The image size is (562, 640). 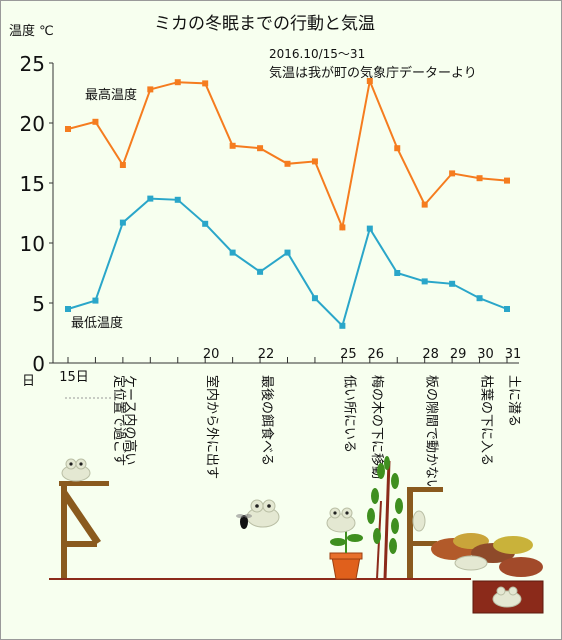 I want to click on annotation-label: 梅の木の下に移動, so click(x=376, y=427).